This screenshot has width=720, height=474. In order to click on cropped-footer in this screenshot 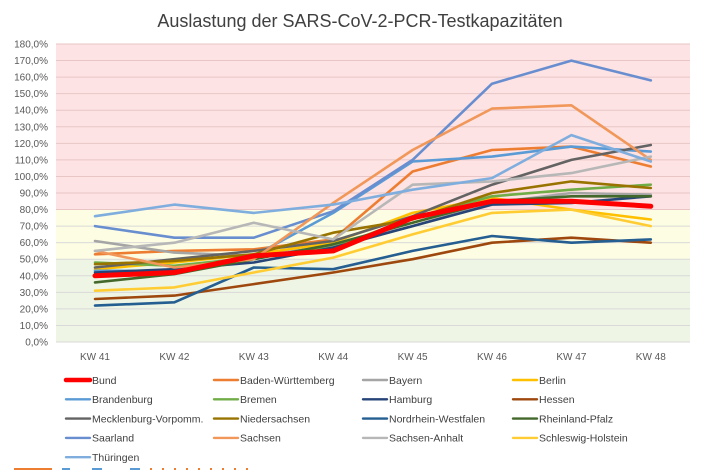, I will do `click(360, 470)`.